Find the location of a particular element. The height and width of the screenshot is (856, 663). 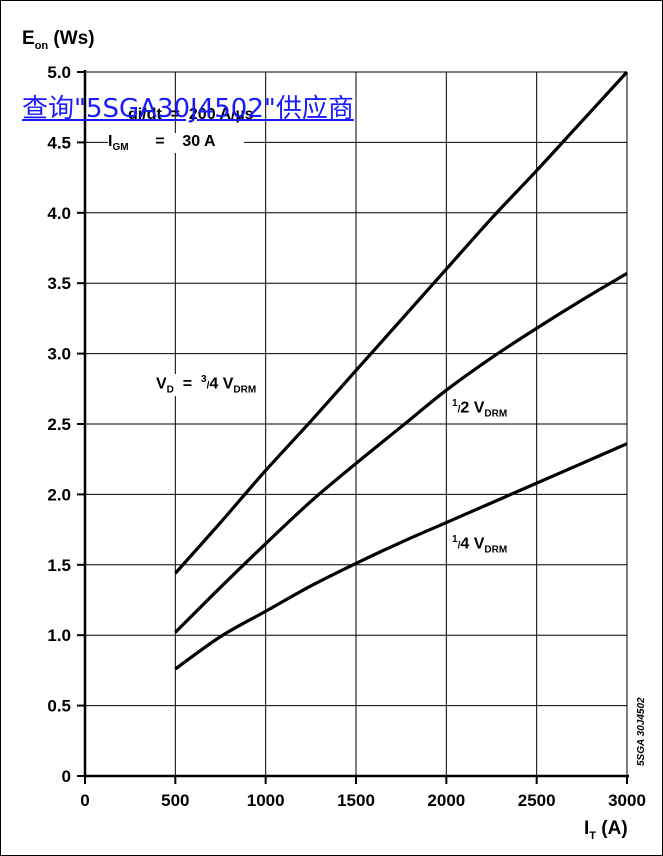

y-tick-label-1: 0.5 is located at coordinates (59, 706).